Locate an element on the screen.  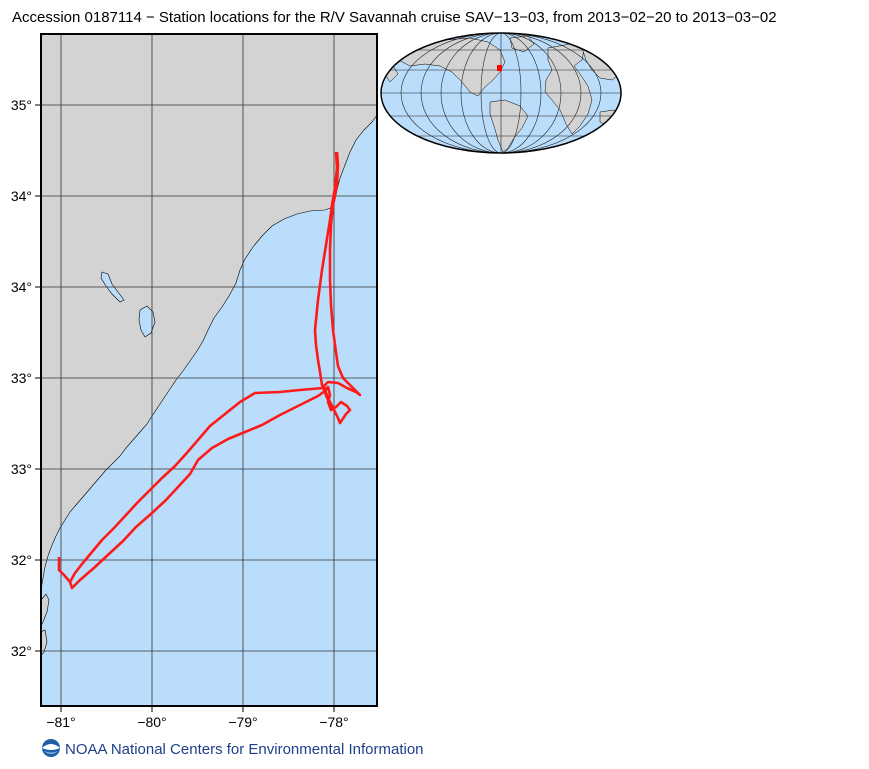
x-tick-label: −81° is located at coordinates (60, 722).